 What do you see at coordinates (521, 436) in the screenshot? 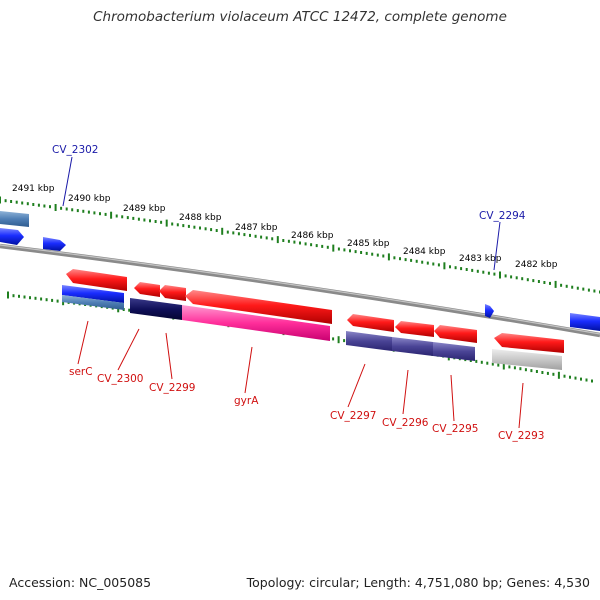
I see `gene-label-cv2293: CV_2293` at bounding box center [521, 436].